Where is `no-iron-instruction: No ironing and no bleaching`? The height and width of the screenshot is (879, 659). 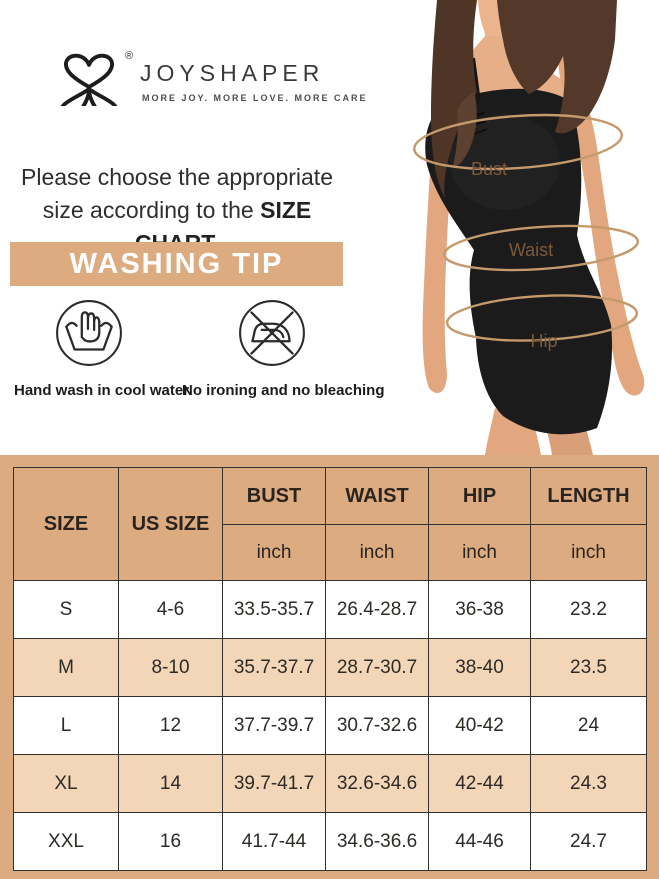 no-iron-instruction: No ironing and no bleaching is located at coordinates (283, 348).